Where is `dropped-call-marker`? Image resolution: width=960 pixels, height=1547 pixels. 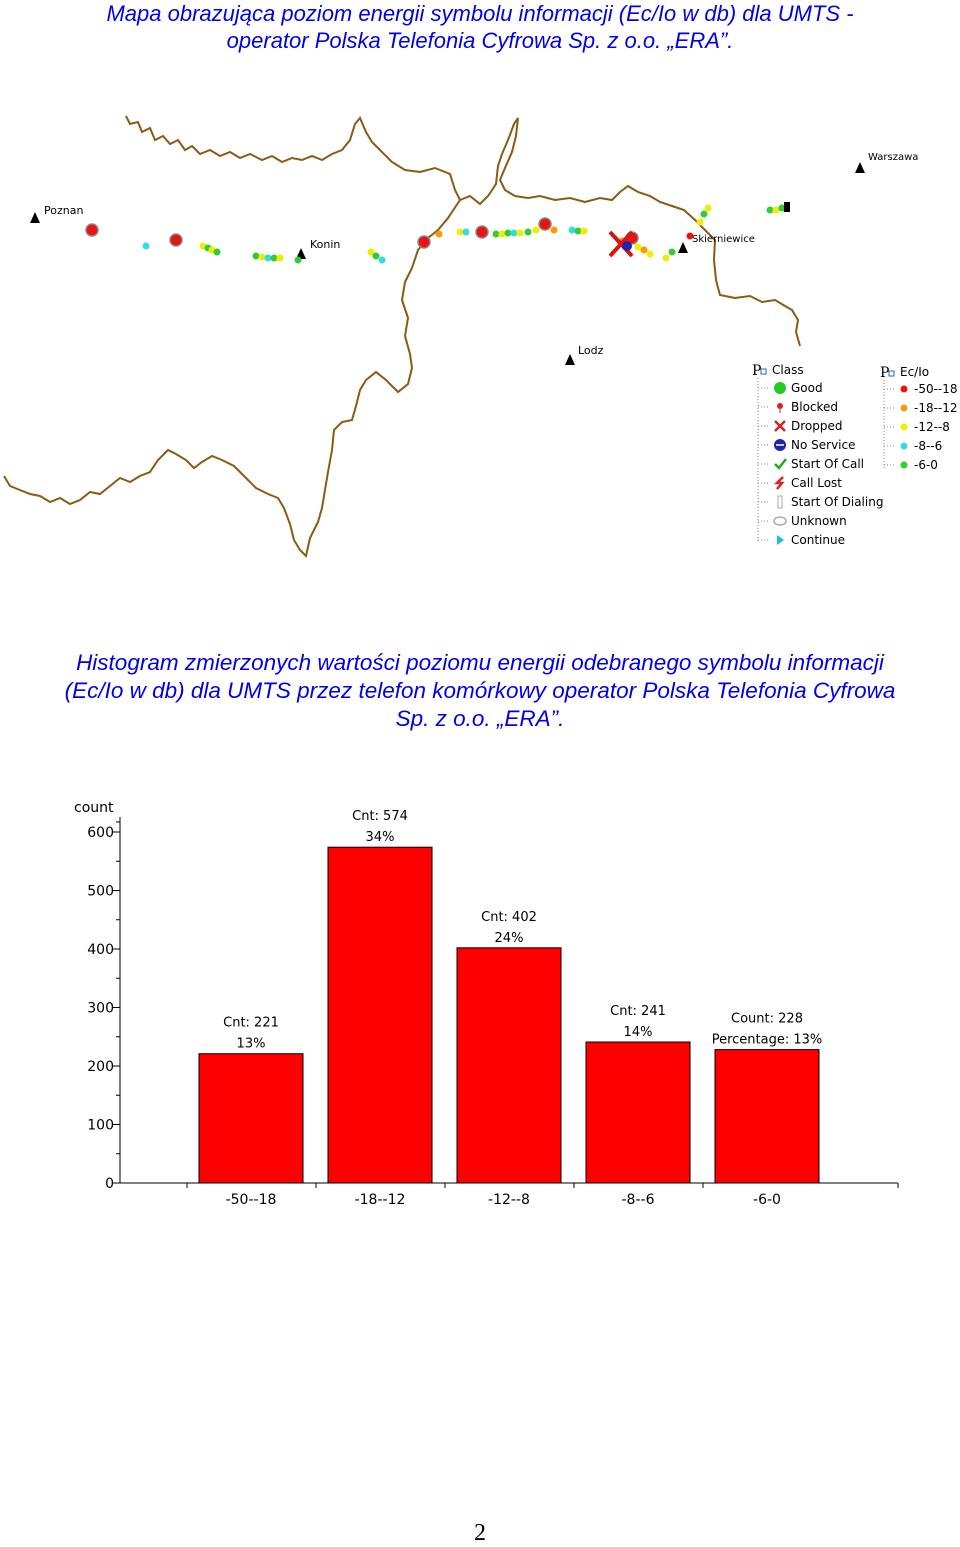
dropped-call-marker is located at coordinates (621, 244).